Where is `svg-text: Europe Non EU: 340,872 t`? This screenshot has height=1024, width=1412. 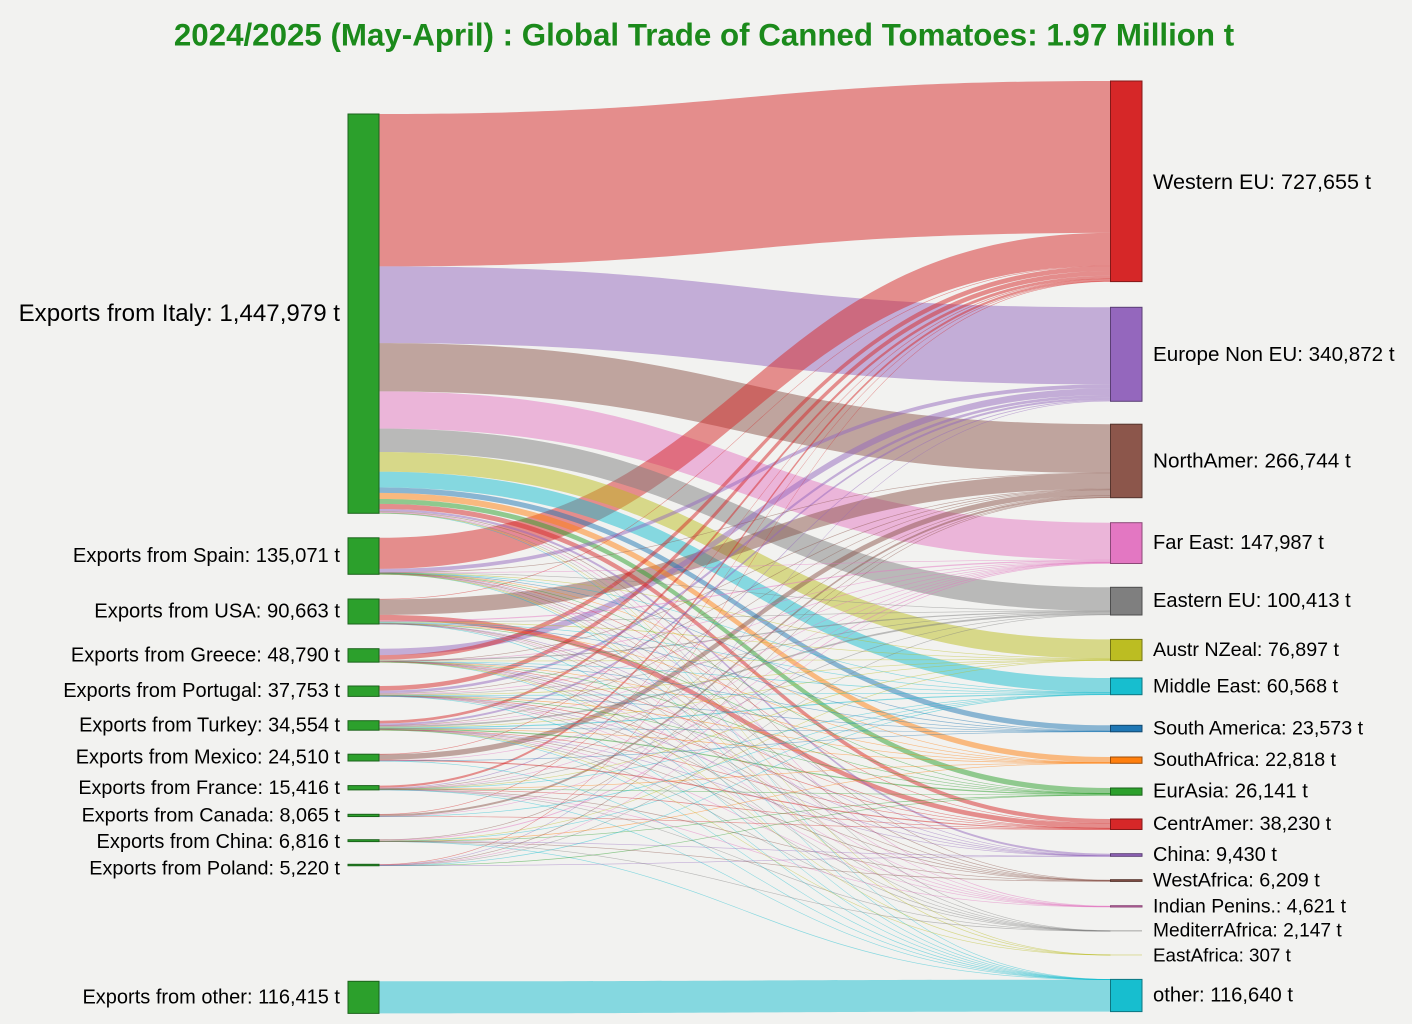
svg-text: Europe Non EU: 340,872 t is located at coordinates (1274, 354).